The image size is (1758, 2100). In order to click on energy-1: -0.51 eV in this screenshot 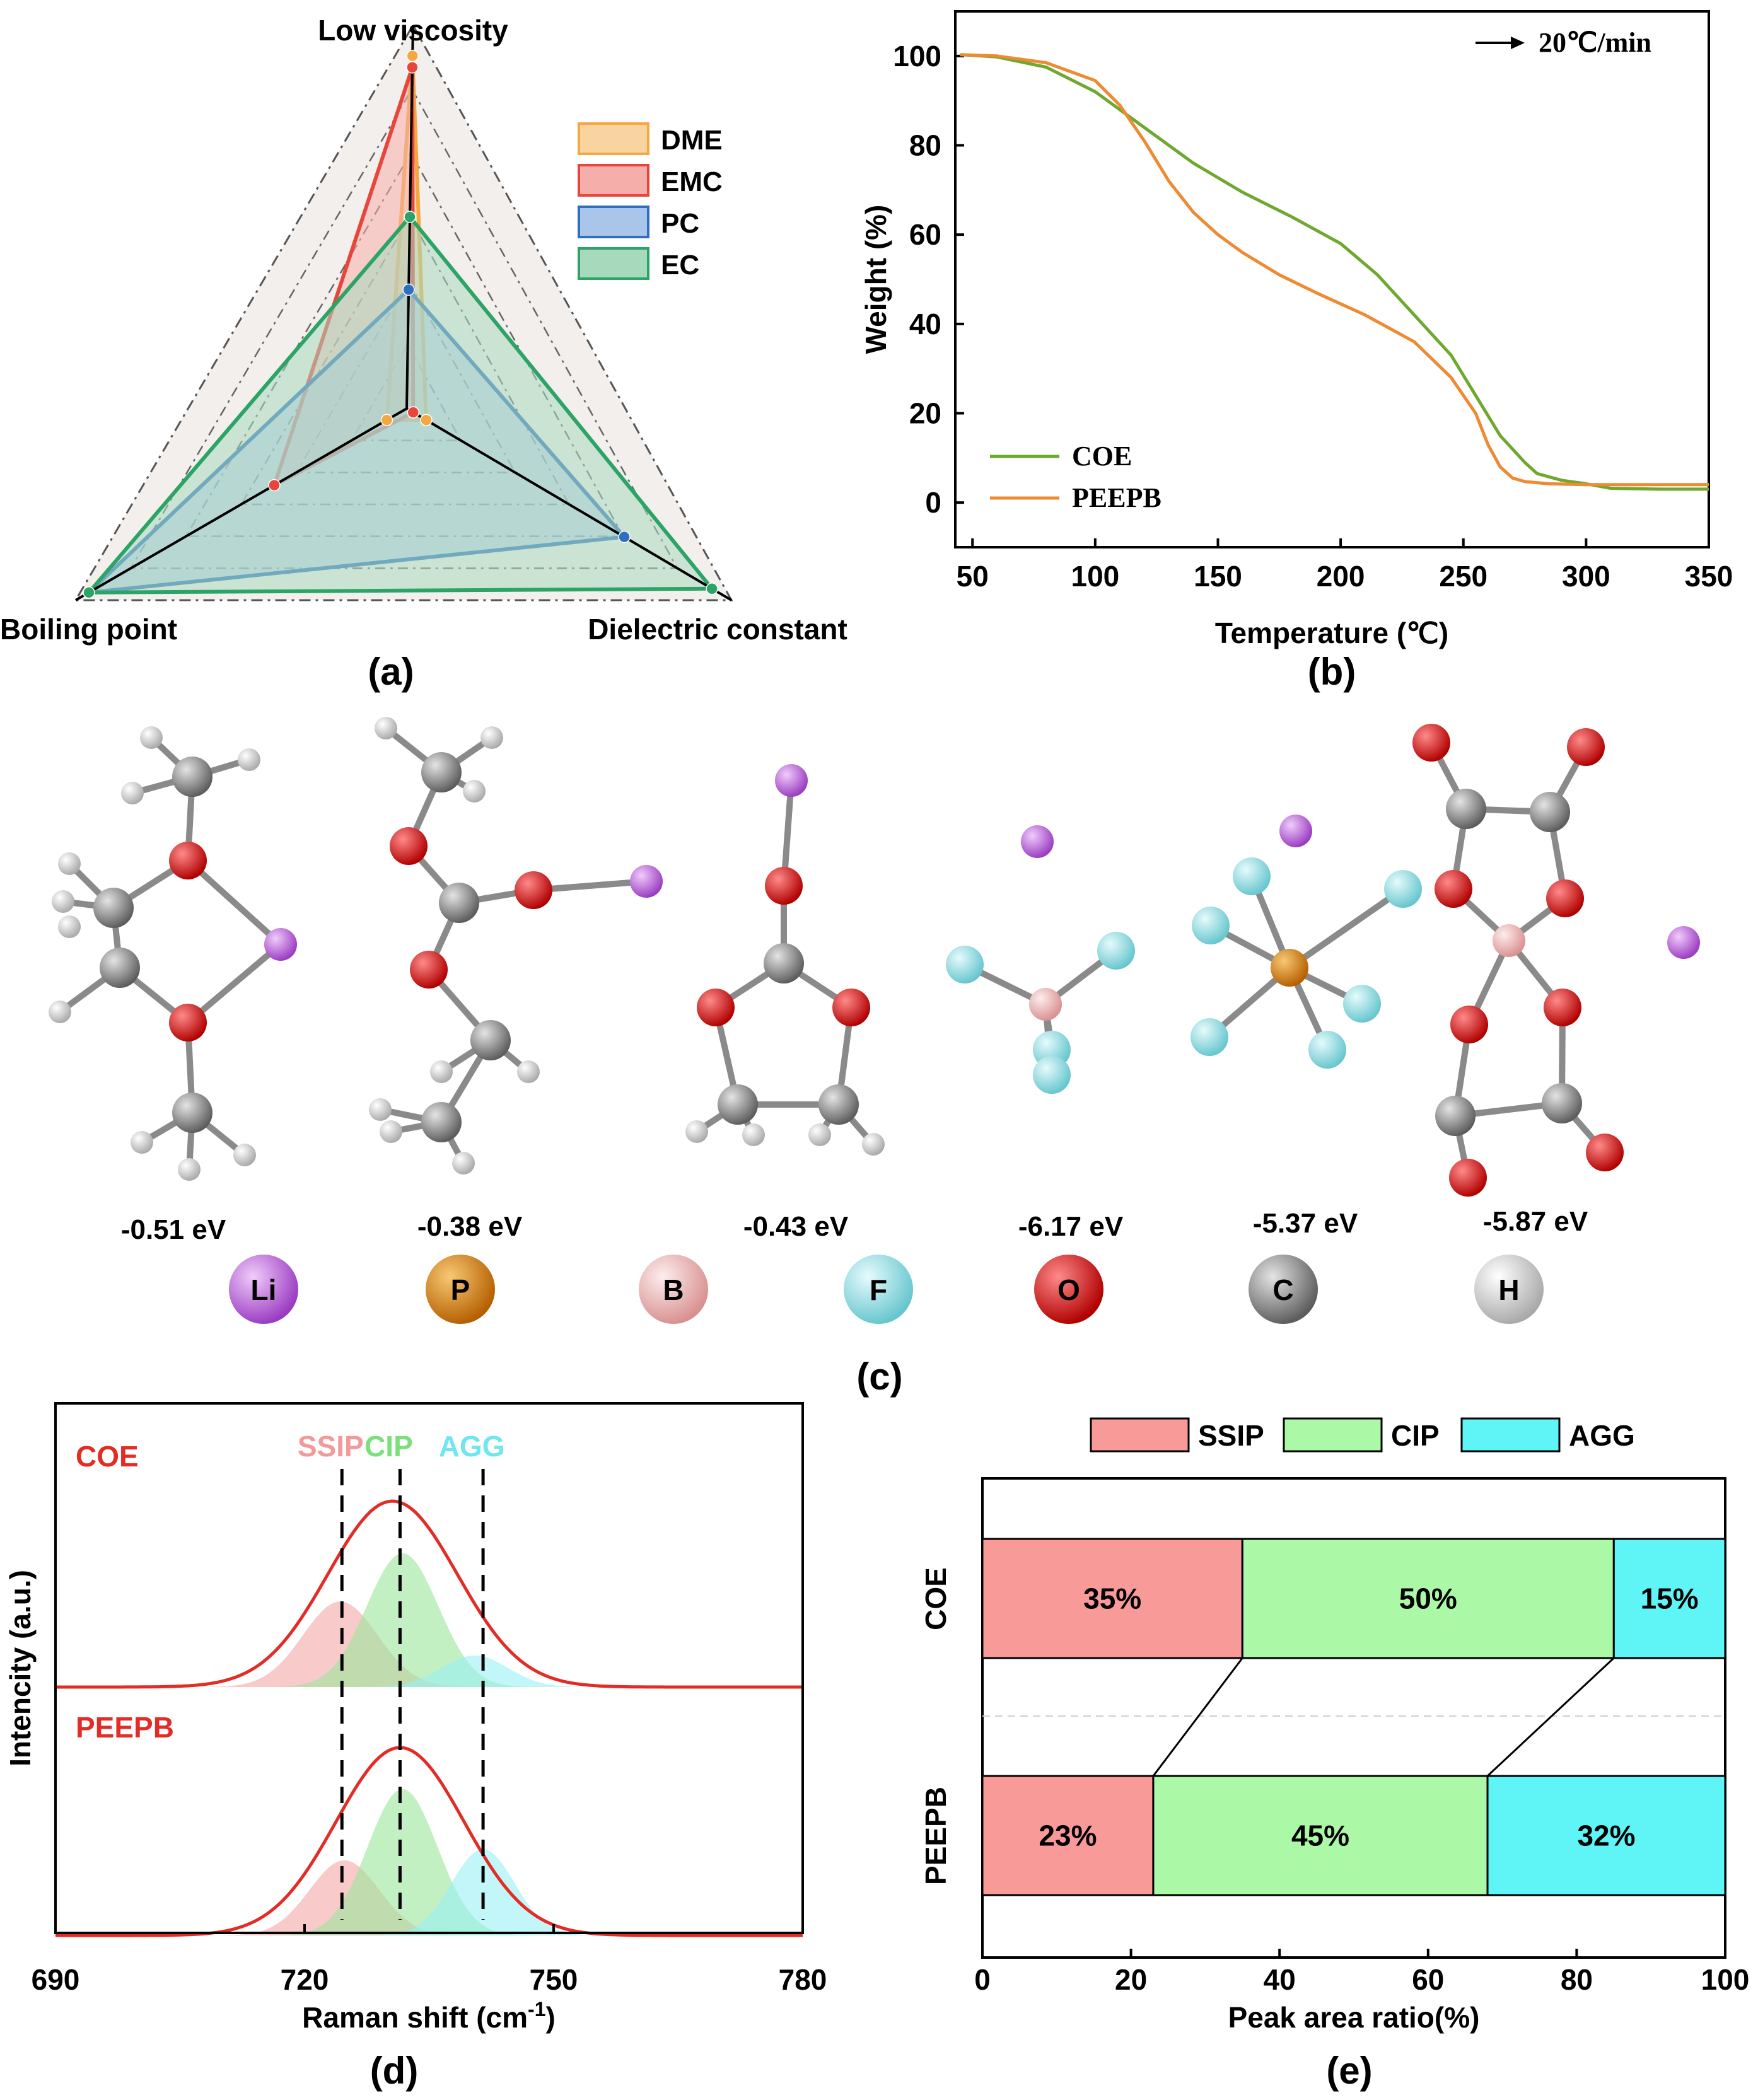, I will do `click(173, 1229)`.